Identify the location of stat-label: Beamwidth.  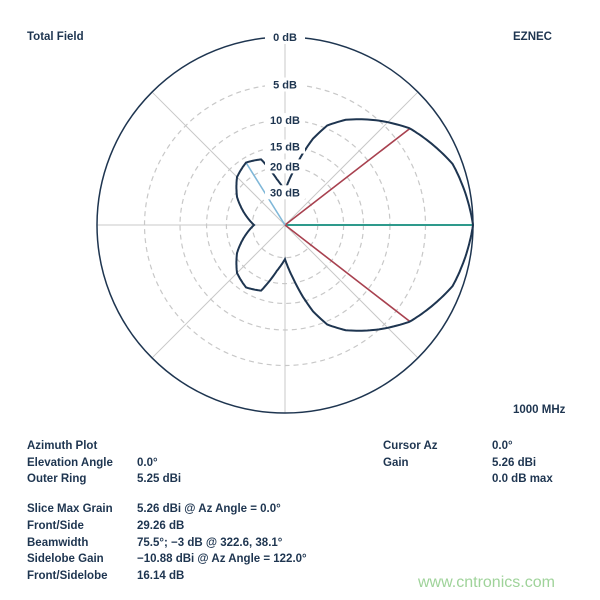
(58, 543).